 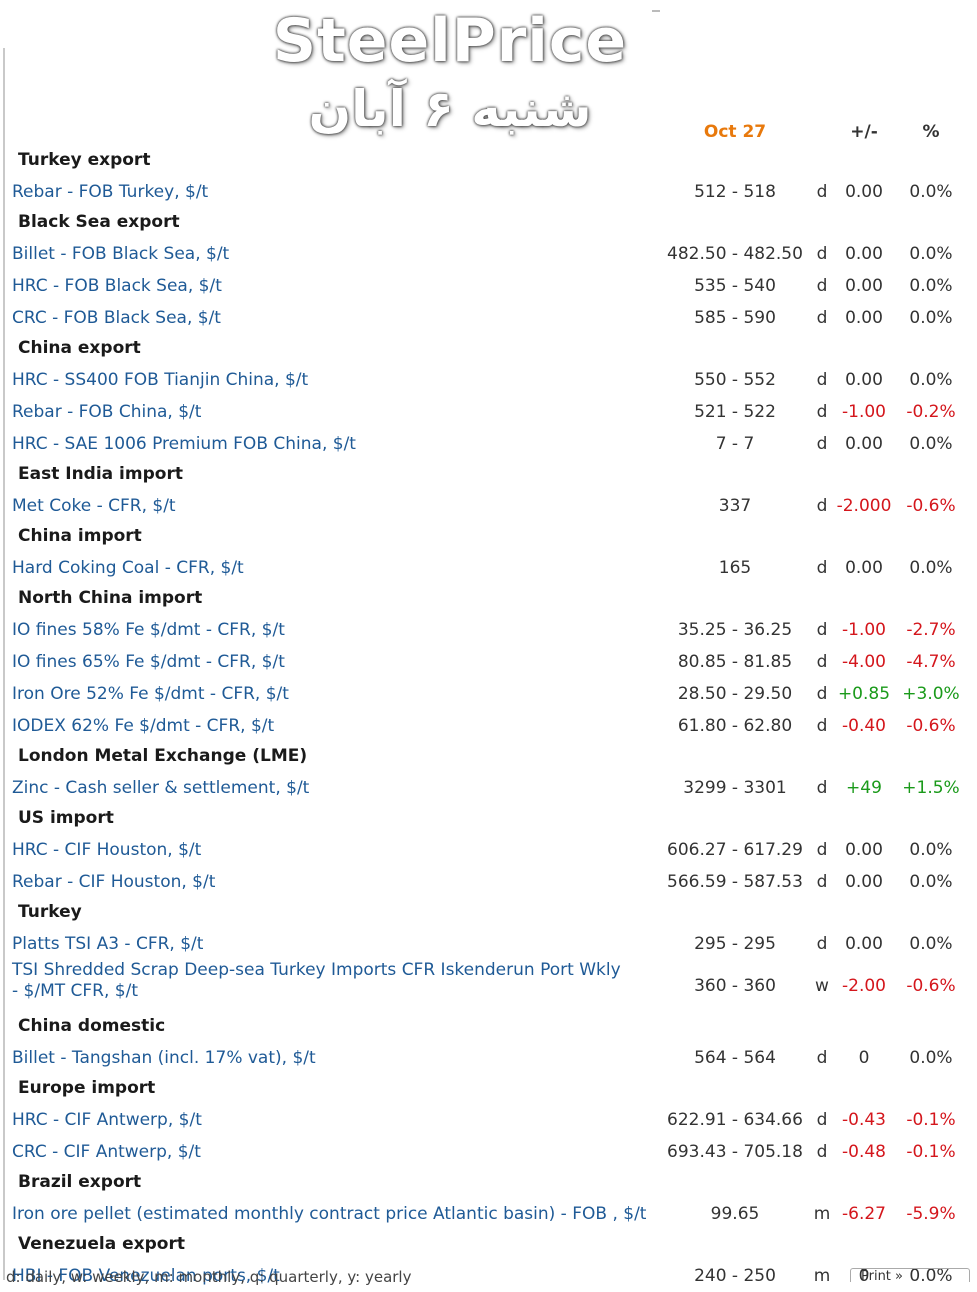 I want to click on commodity-link: Rebar - CIF Houston, $/t, so click(x=114, y=882).